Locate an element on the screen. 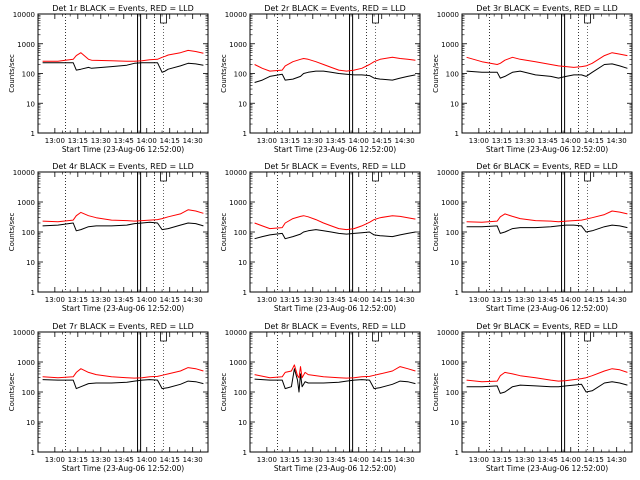 This screenshot has width=640, height=480. panel-title: Det 6r BLACK = Events, RED = LLD is located at coordinates (547, 166).